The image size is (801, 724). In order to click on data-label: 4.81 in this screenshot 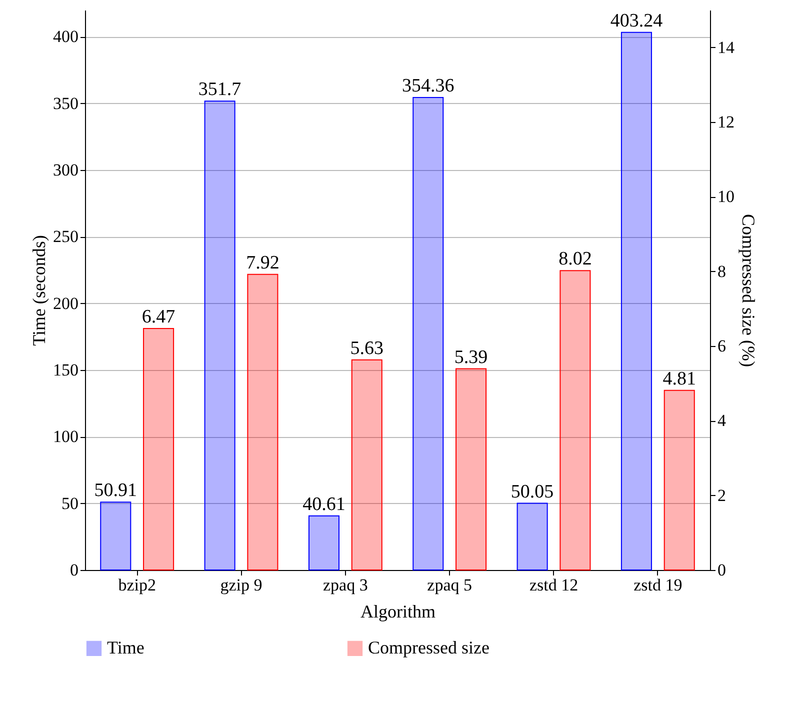, I will do `click(679, 379)`.